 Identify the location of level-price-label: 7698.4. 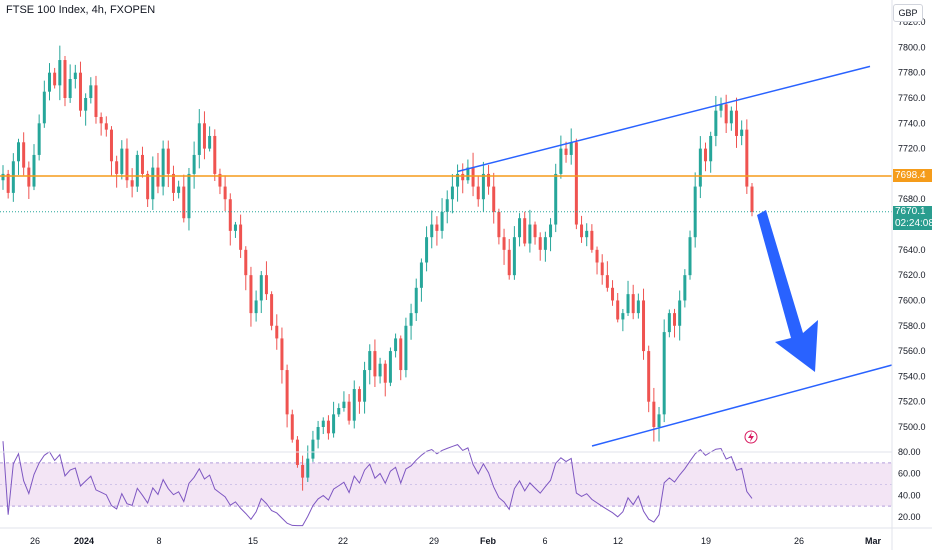
(912, 175).